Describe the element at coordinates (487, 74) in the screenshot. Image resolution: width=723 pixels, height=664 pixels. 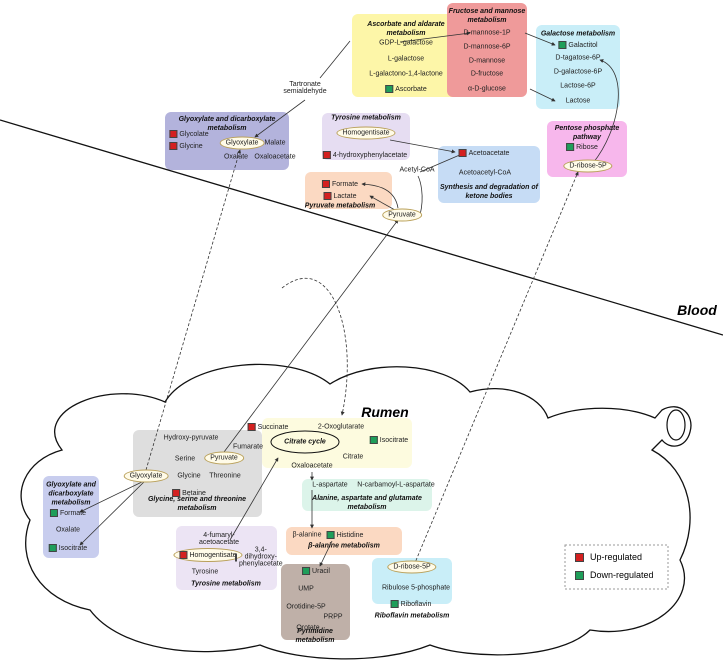
I see `metabolite: D-fructose` at that location.